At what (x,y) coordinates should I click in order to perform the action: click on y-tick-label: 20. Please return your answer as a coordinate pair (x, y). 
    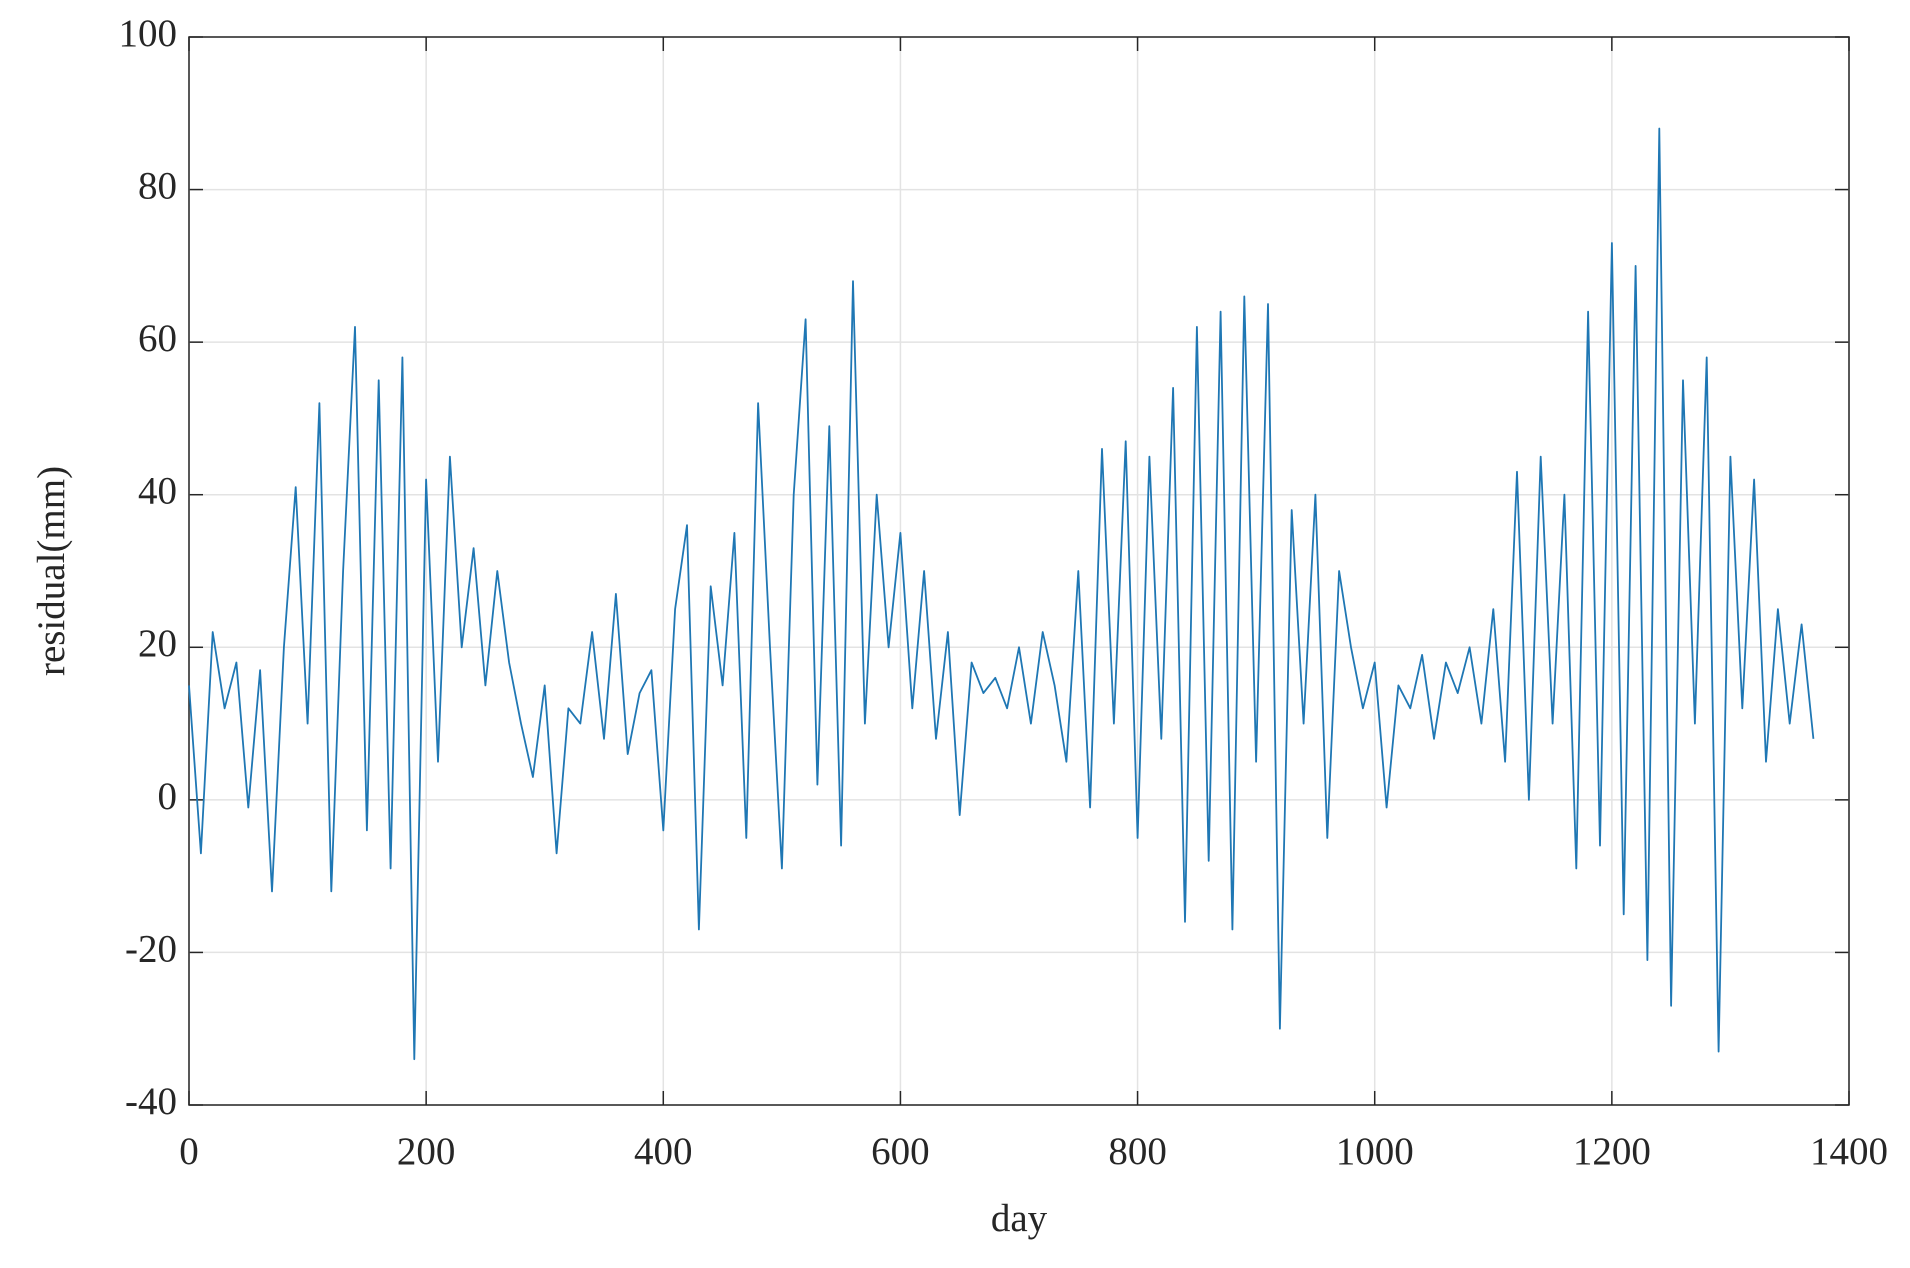
    Looking at the image, I should click on (157, 643).